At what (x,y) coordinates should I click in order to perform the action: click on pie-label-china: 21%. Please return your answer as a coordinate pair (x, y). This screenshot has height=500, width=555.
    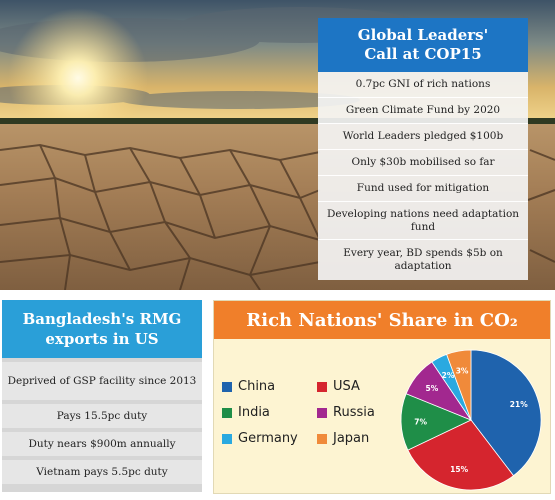
    Looking at the image, I should click on (519, 404).